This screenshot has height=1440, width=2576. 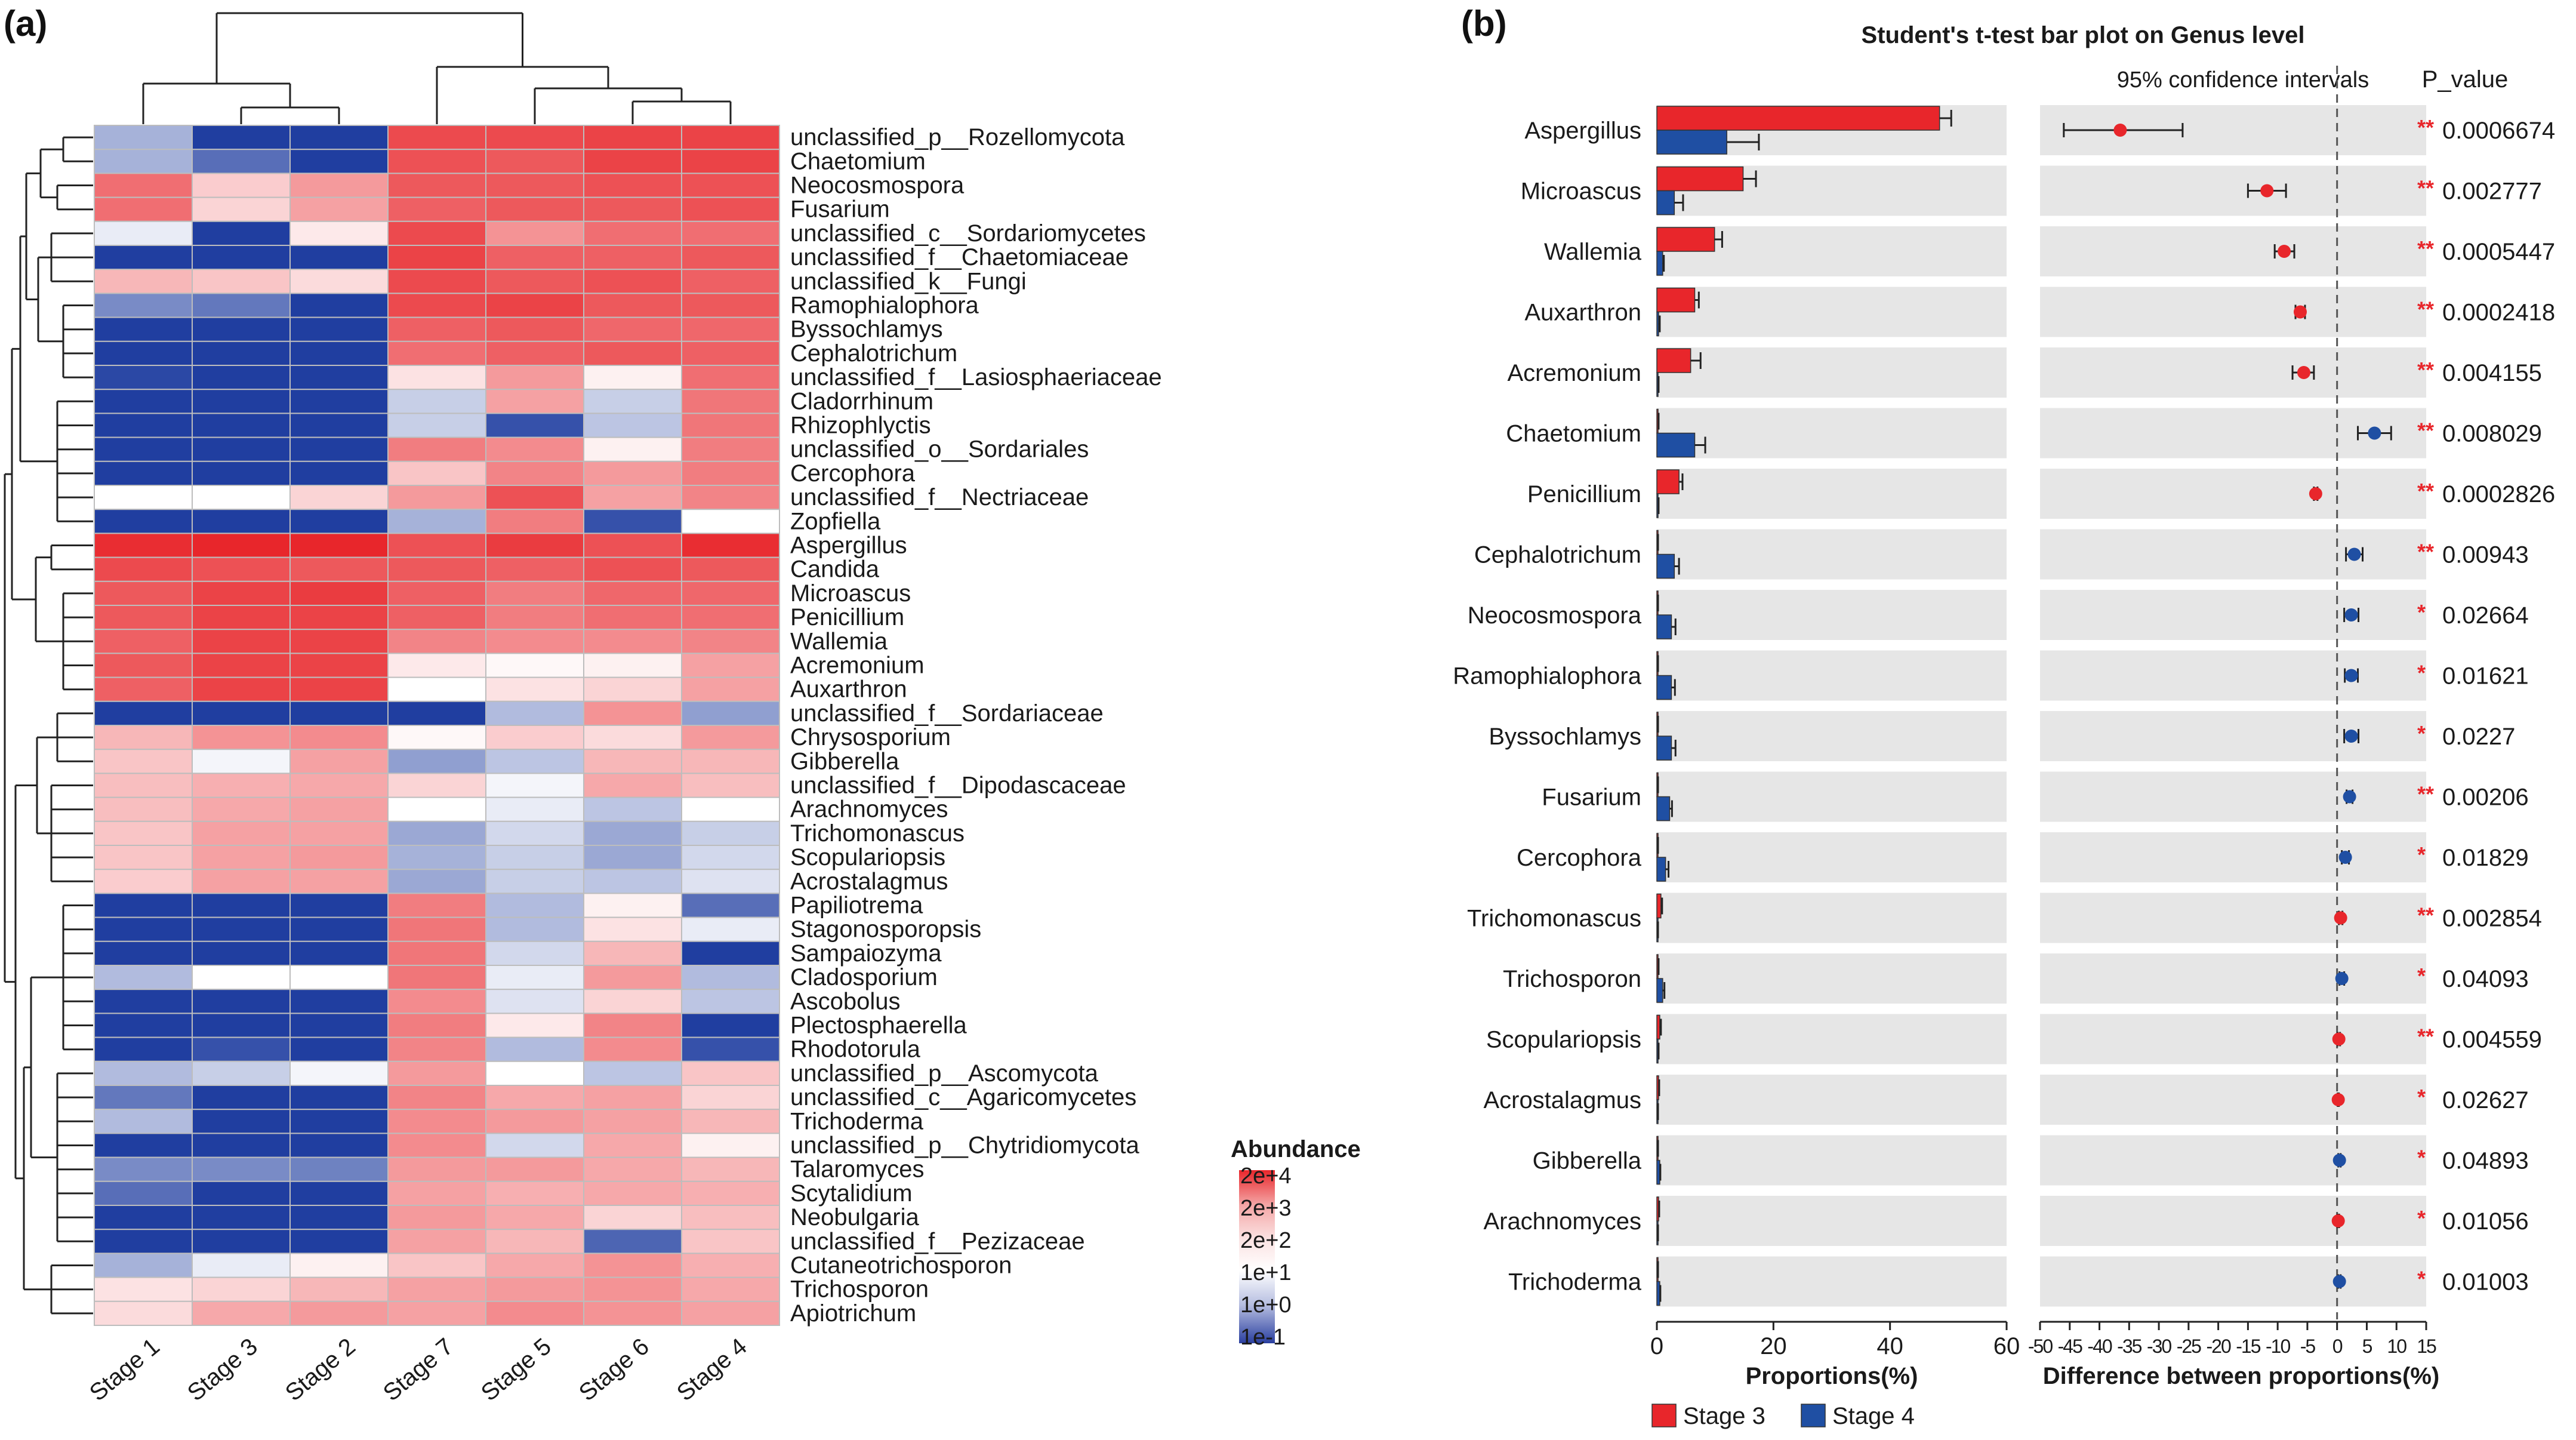 I want to click on heatmap-row-label: Wallemia, so click(x=839, y=641).